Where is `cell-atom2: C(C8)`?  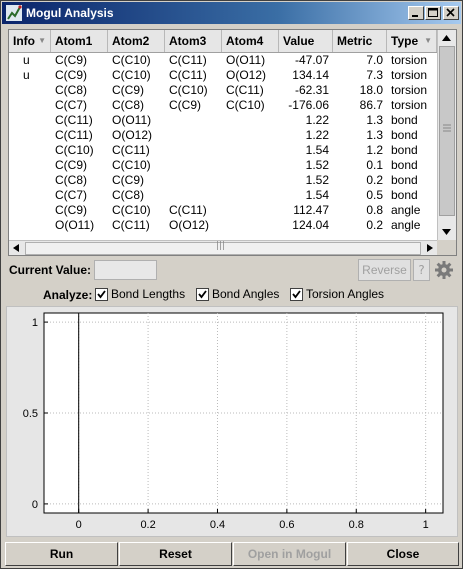 cell-atom2: C(C8) is located at coordinates (128, 195).